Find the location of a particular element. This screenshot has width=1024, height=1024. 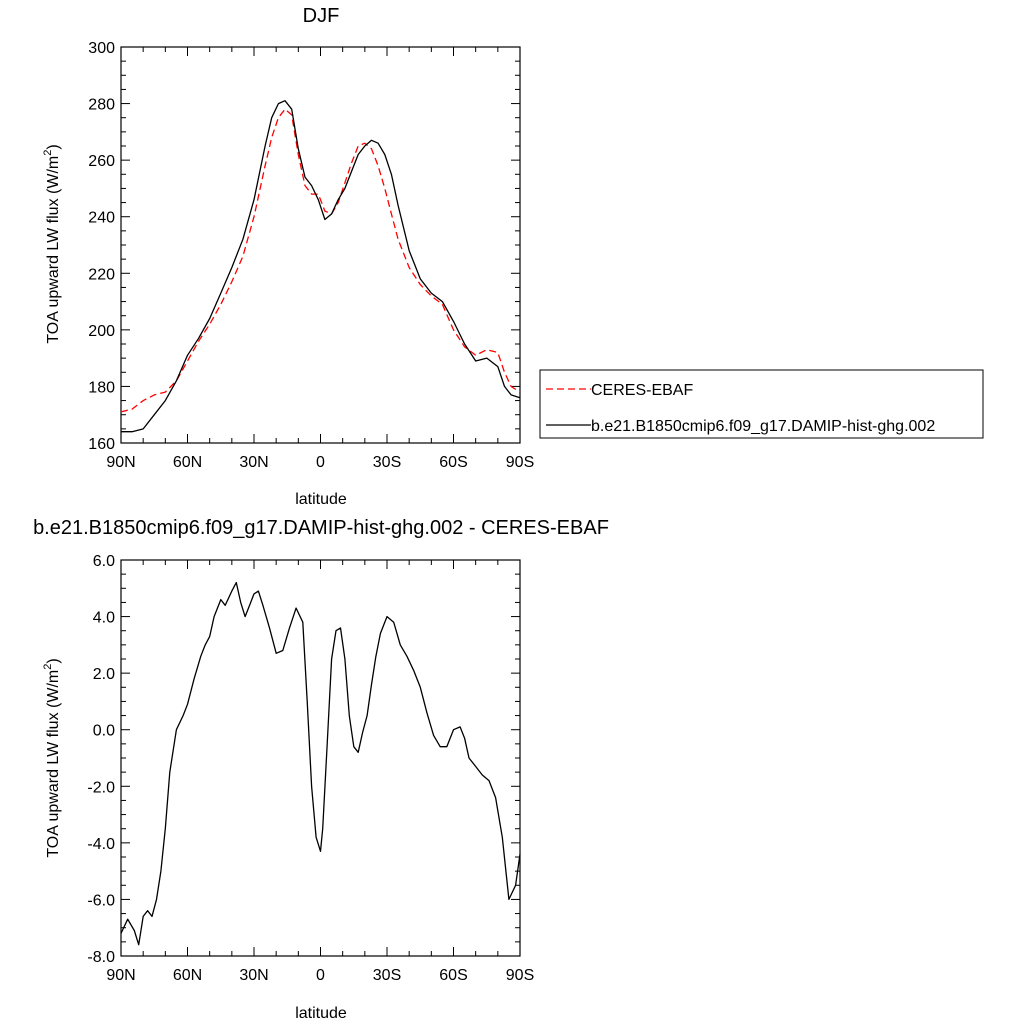

y-tick-label: 260 is located at coordinates (101, 161).